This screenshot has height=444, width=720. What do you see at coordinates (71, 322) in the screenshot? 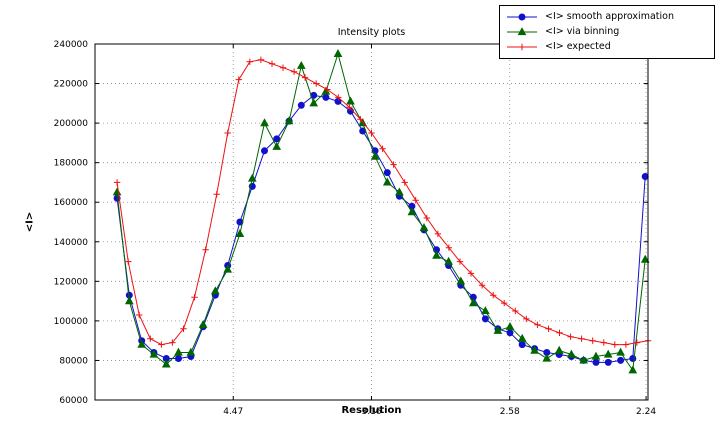
I see `y-tick-label: 100000` at bounding box center [71, 322].